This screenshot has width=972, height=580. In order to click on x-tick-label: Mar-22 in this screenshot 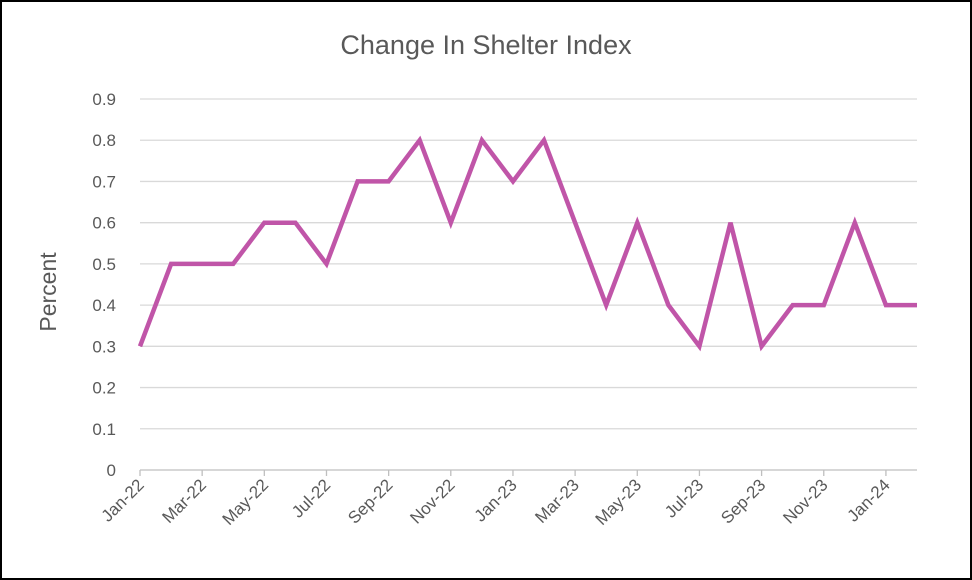, I will do `click(184, 501)`.